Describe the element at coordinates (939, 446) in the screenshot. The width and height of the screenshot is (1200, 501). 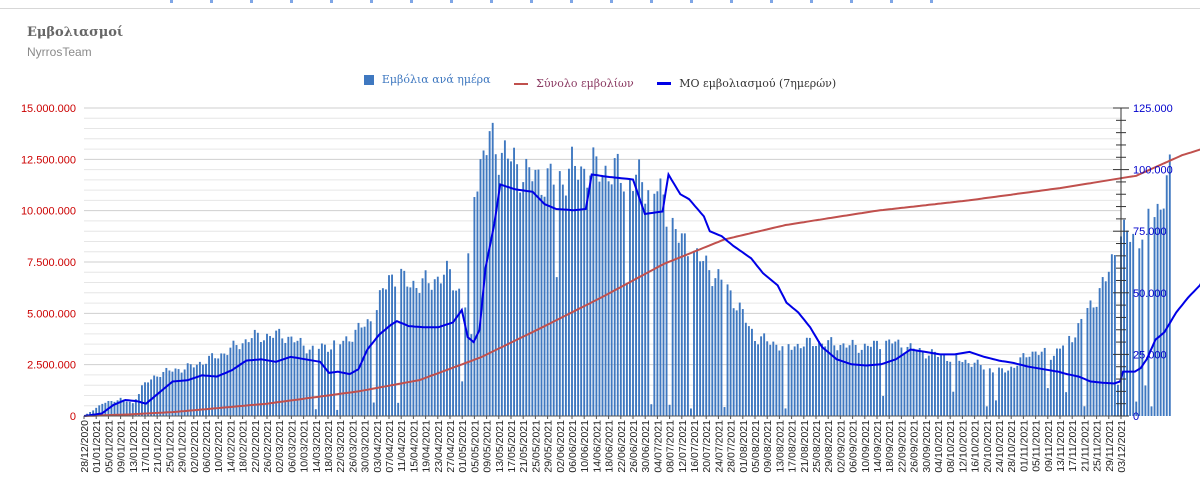
I see `x-axis-tick-label: 04/10/2021` at that location.